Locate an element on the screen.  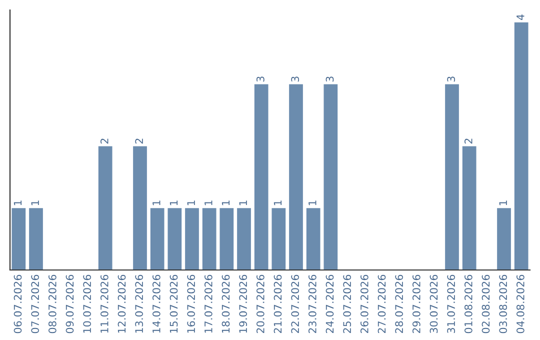
x-tick-label: 22.07.2026 is located at coordinates (295, 304).